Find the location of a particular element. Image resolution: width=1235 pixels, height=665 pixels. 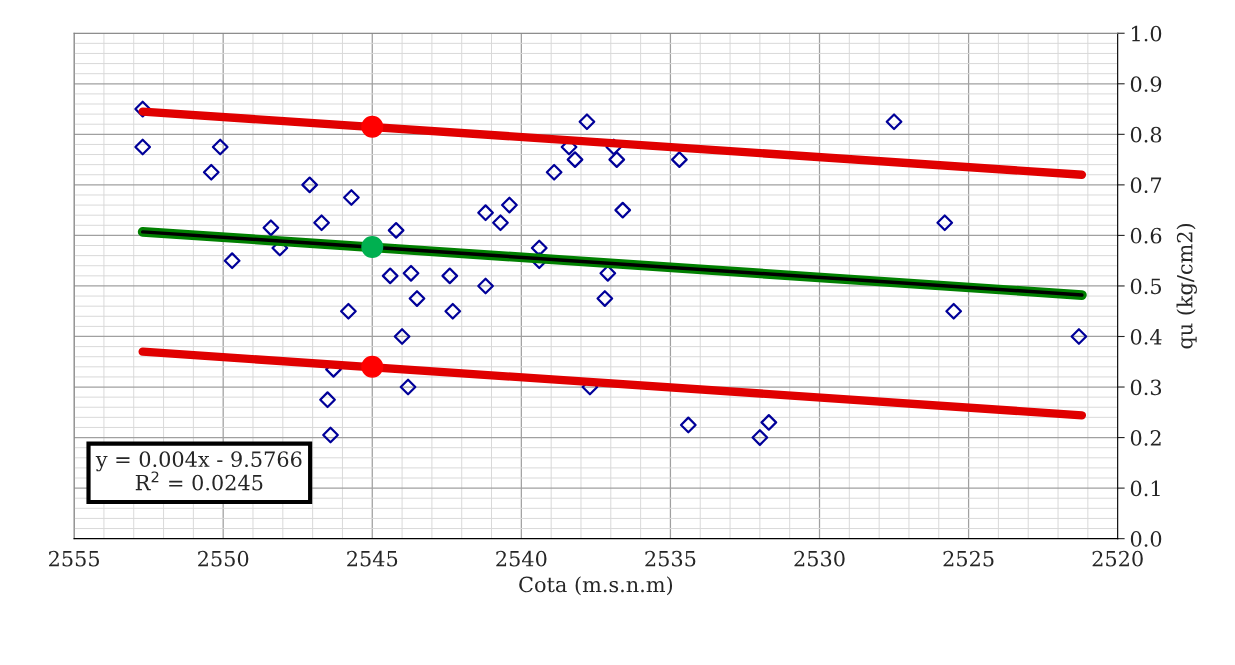

y-axis-title: qu (kg/cm2) is located at coordinates (1186, 286).